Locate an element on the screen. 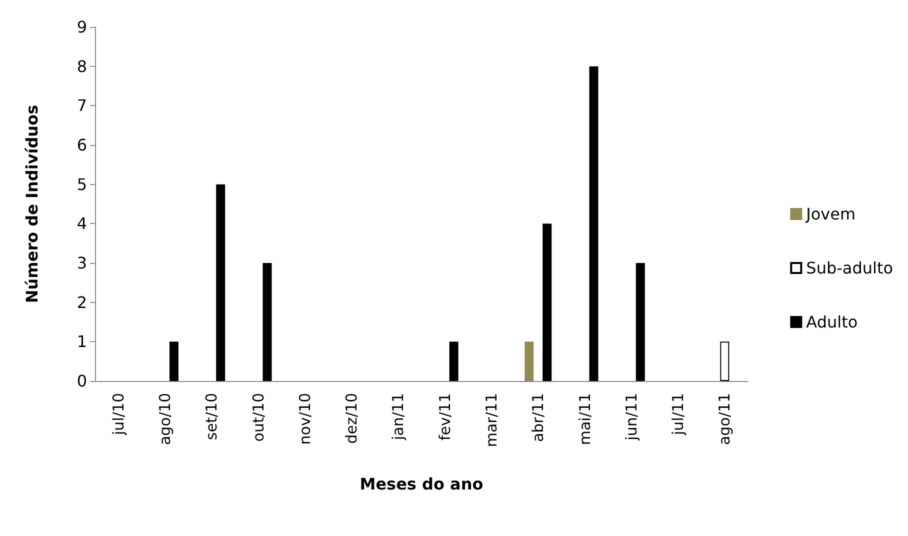  y-tick-label: 0 is located at coordinates (81, 381).